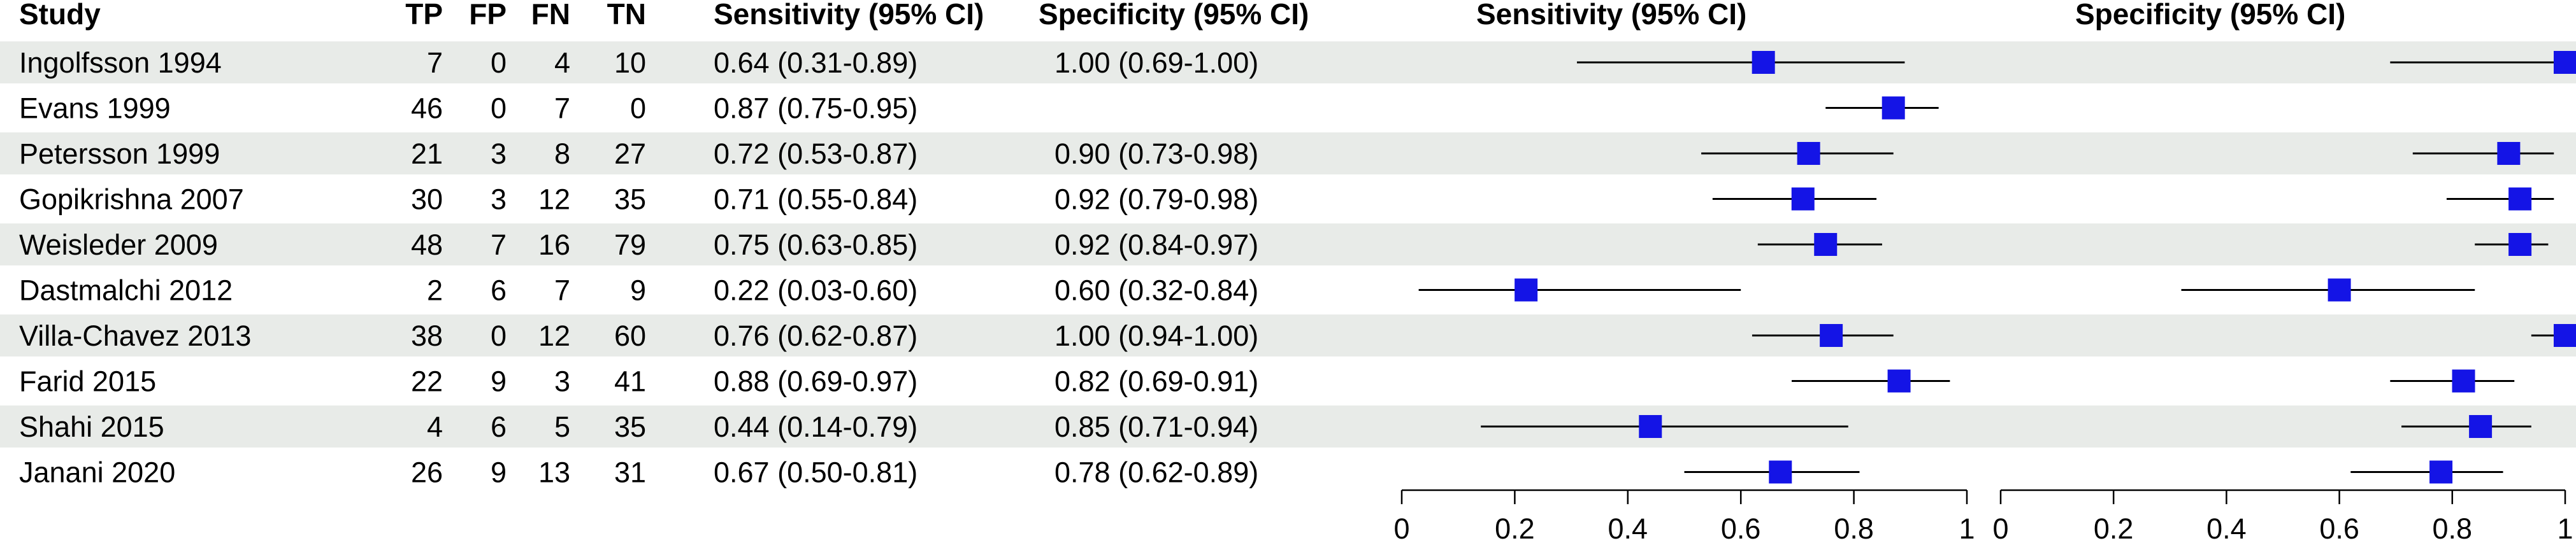 The width and height of the screenshot is (2576, 543). I want to click on specificity-ci-cell: 1.00 (0.69-1.00), so click(1156, 63).